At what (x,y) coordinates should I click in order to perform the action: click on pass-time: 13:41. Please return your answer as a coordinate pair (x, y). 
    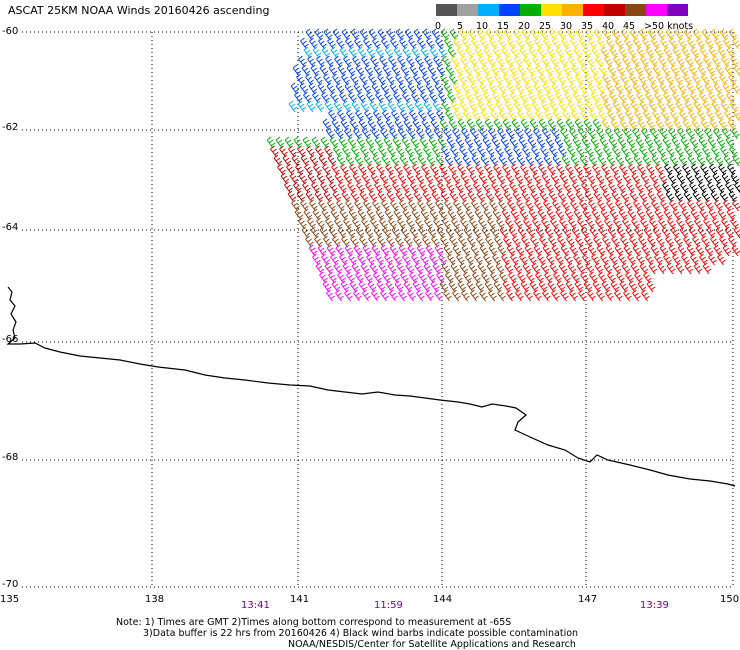
    Looking at the image, I should click on (255, 605).